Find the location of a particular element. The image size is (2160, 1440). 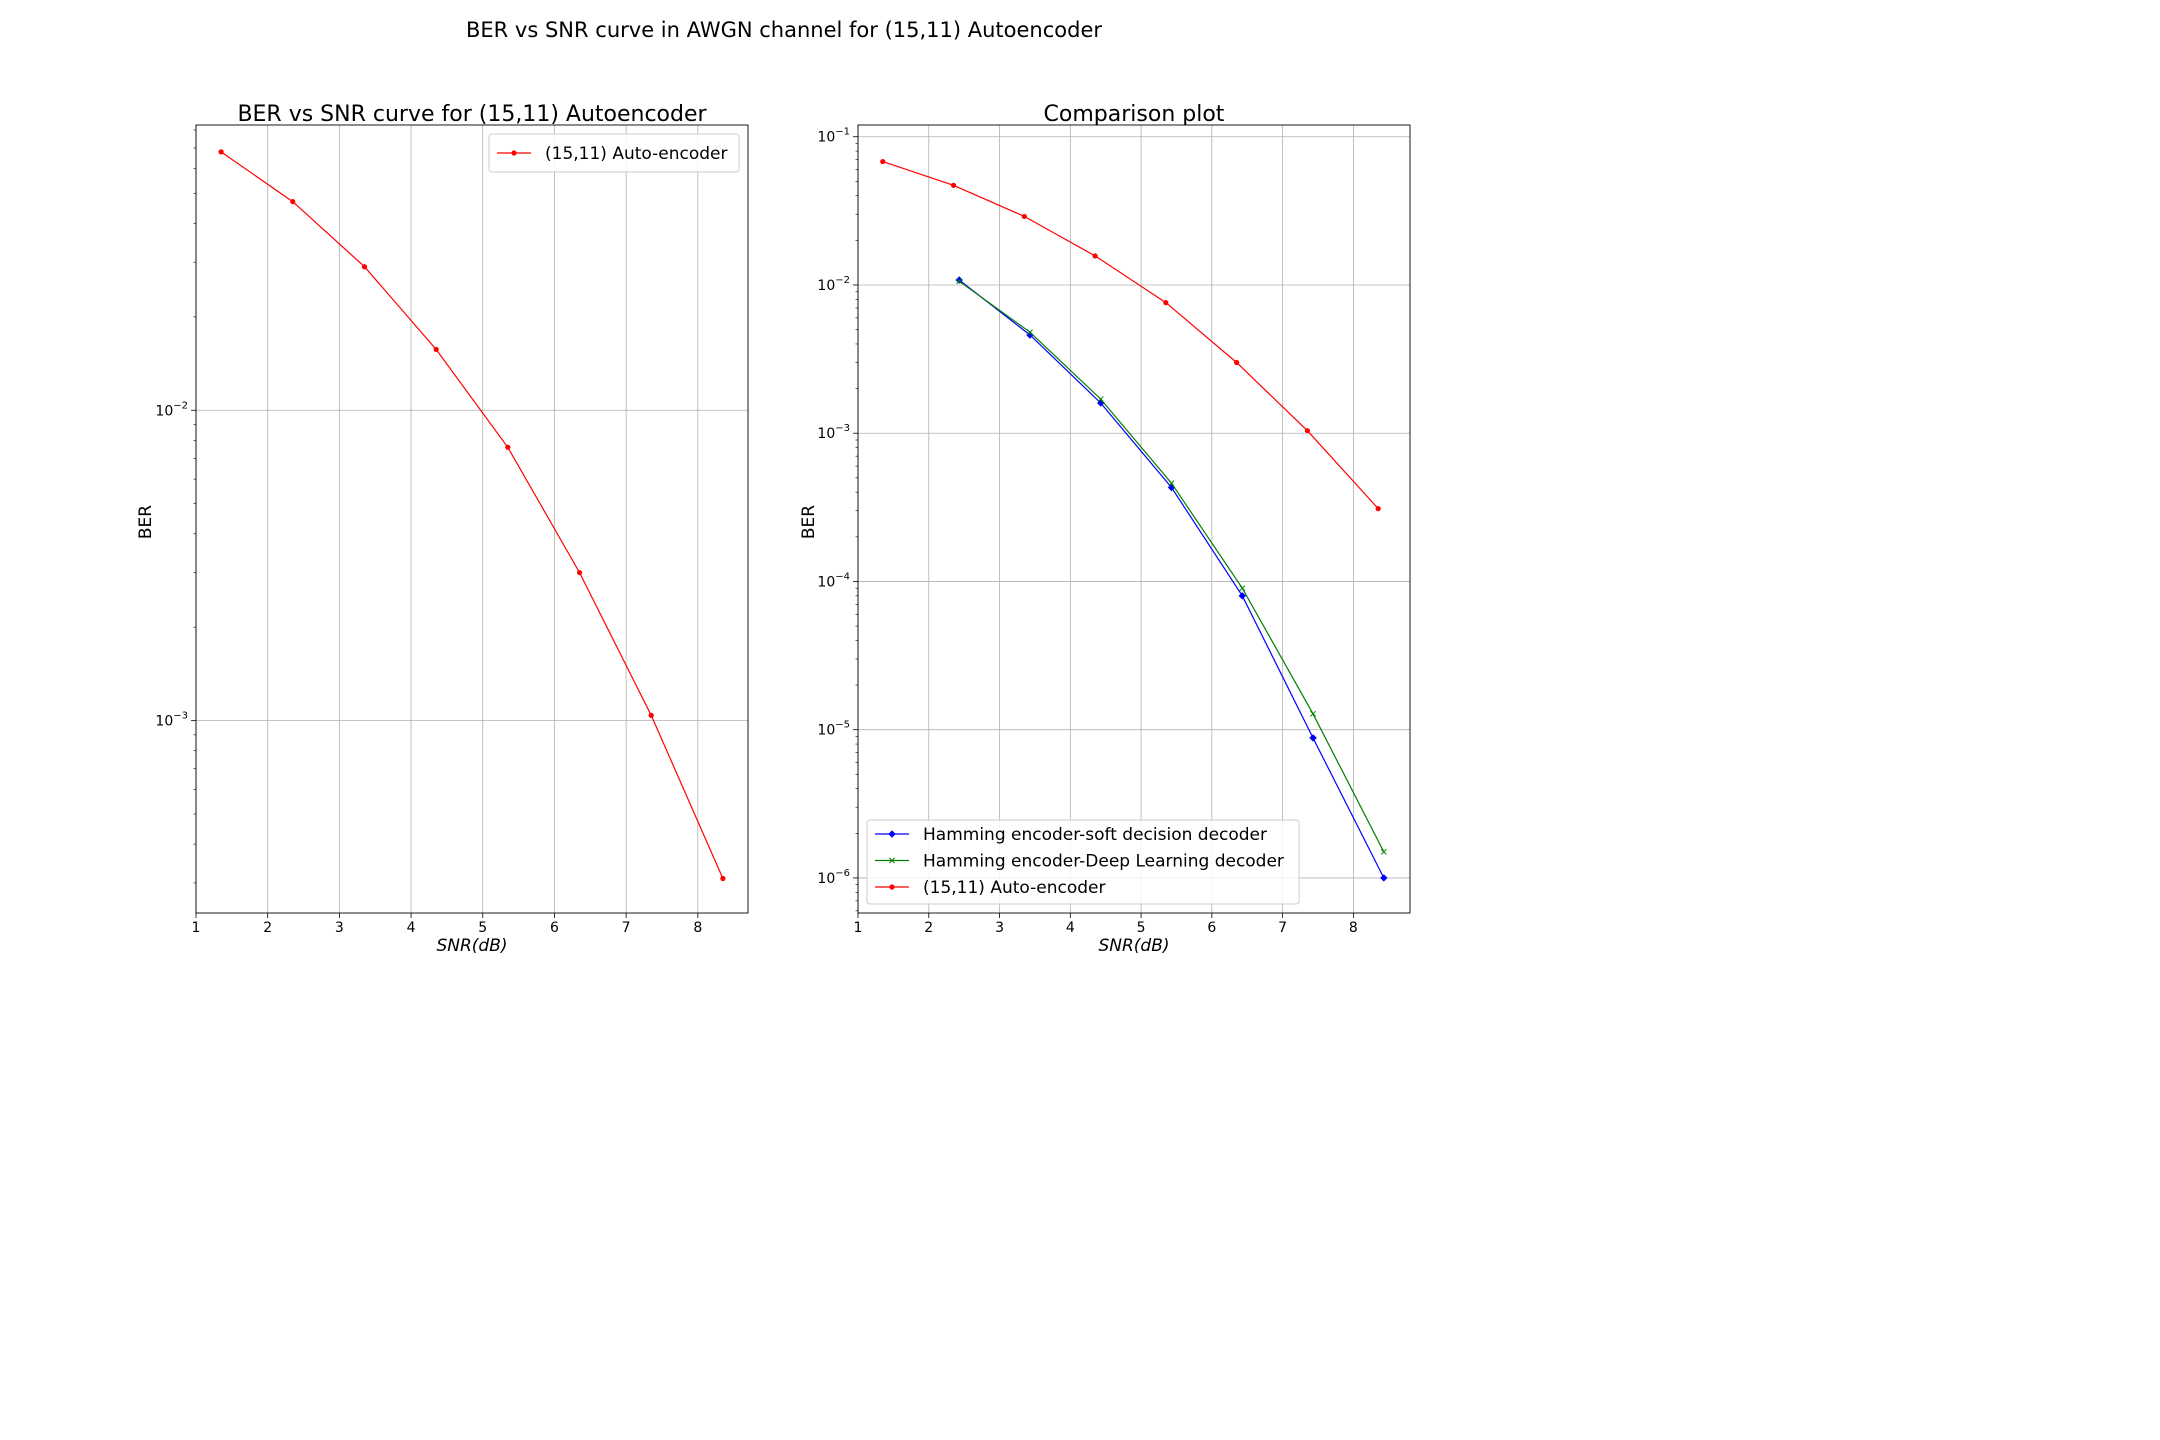

y-tick-label: 10⁻⁶ is located at coordinates (833, 877).